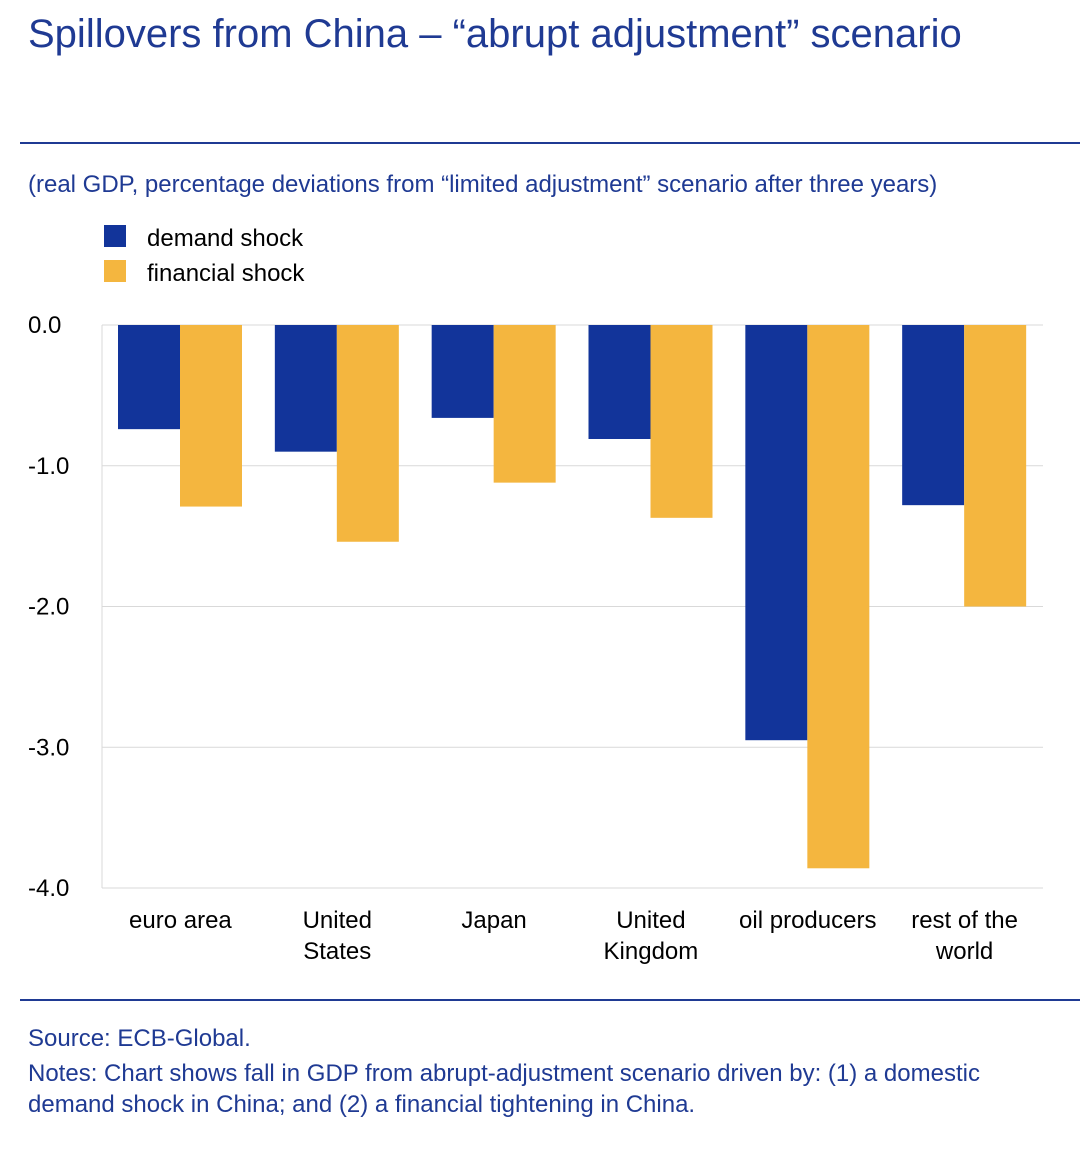 The image size is (1092, 1154). What do you see at coordinates (337, 951) in the screenshot?
I see `x-category-label-line: States` at bounding box center [337, 951].